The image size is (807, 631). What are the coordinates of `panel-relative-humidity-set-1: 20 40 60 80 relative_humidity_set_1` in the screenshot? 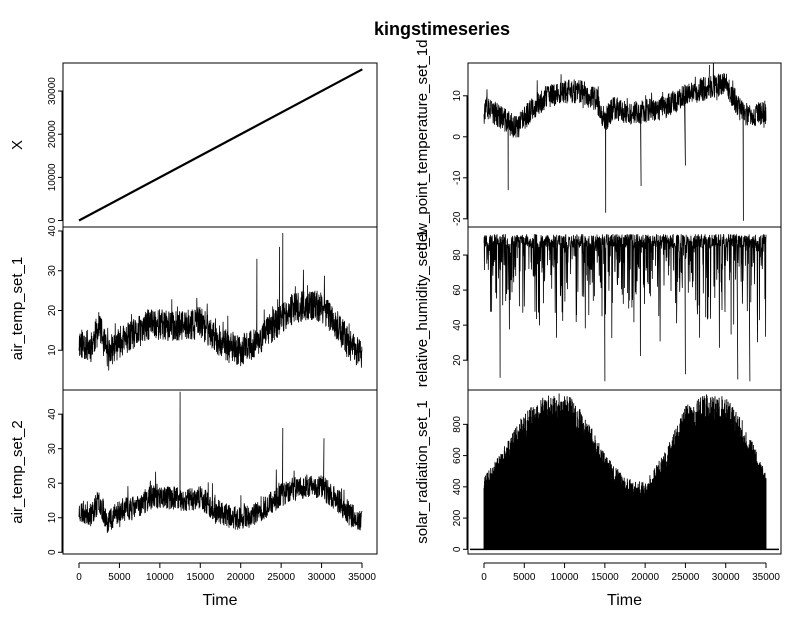 It's located at (598, 308).